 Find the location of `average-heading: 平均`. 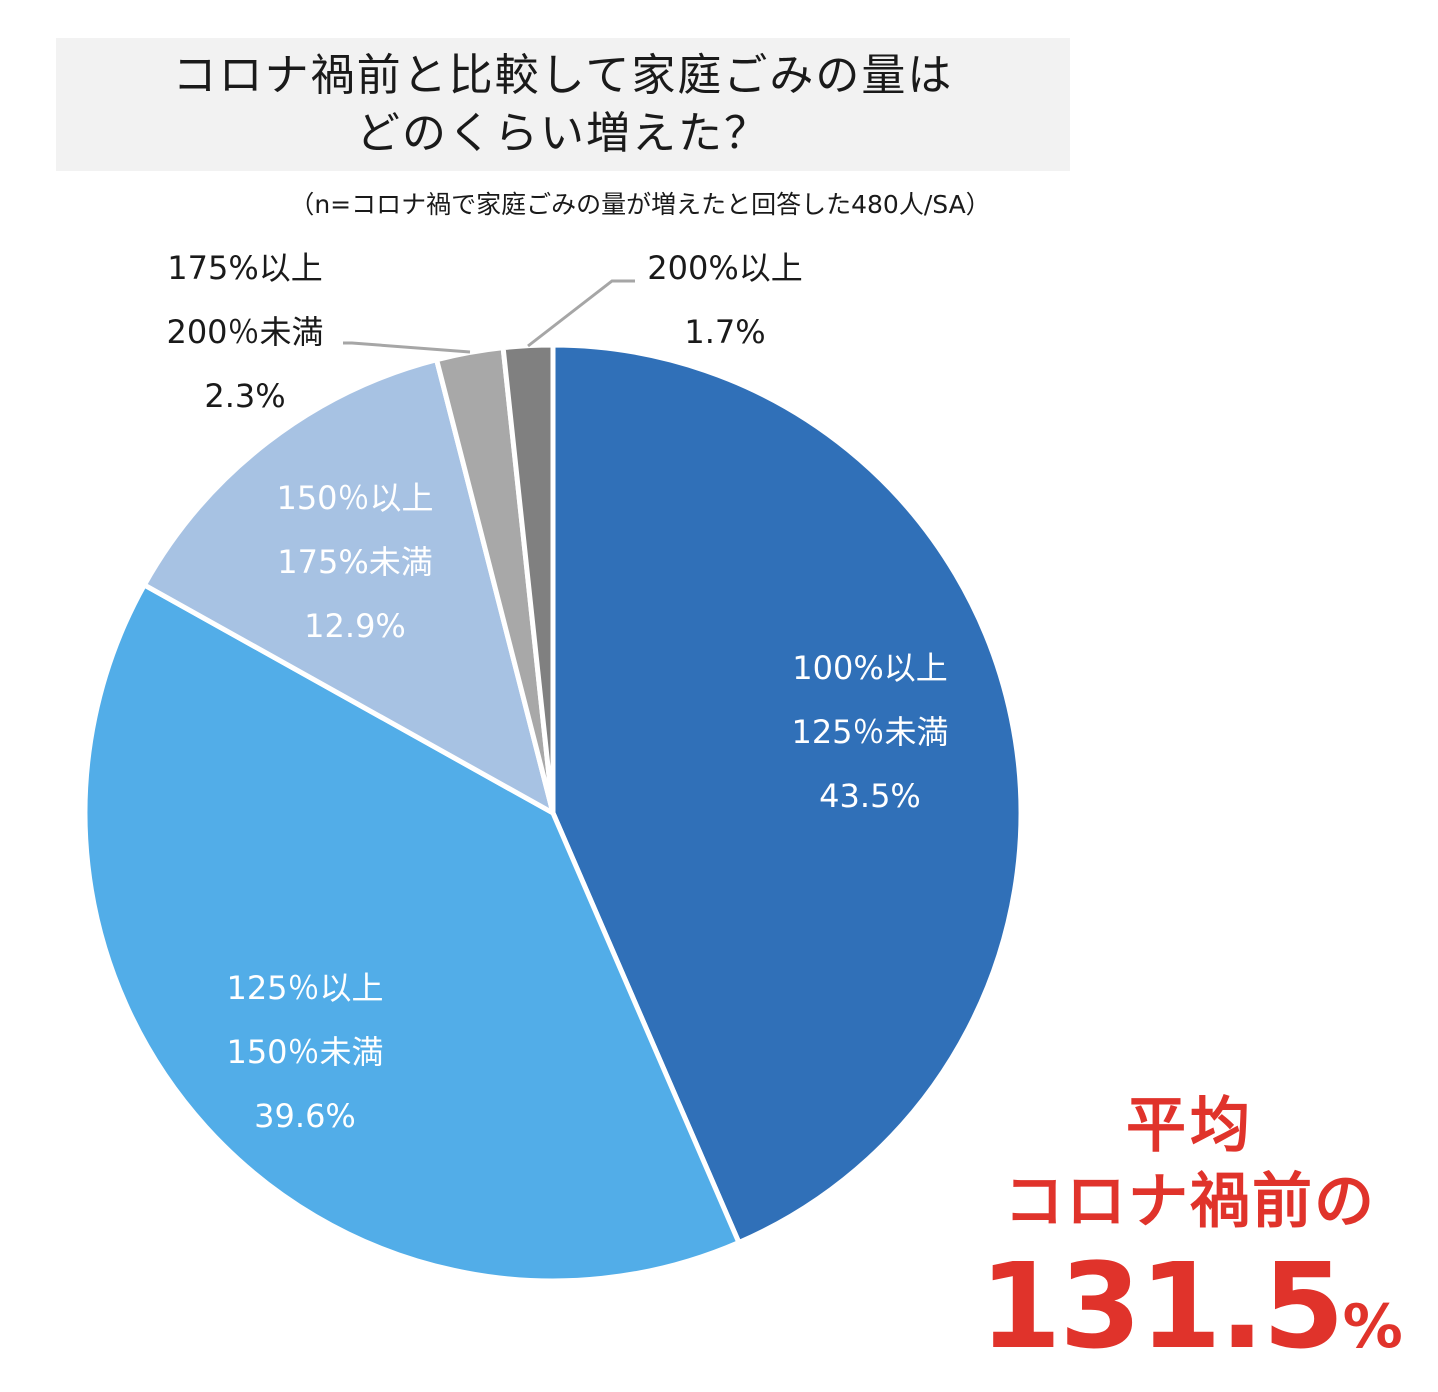

average-heading: 平均 is located at coordinates (1190, 1126).